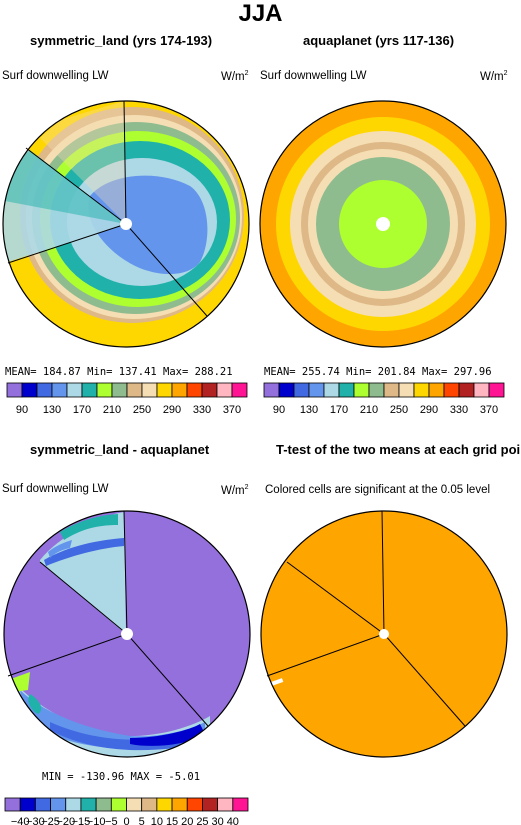  I want to click on panel-2-stats: MEAN= 255.74 Min= 201.84 Max= 297.96, so click(378, 372).